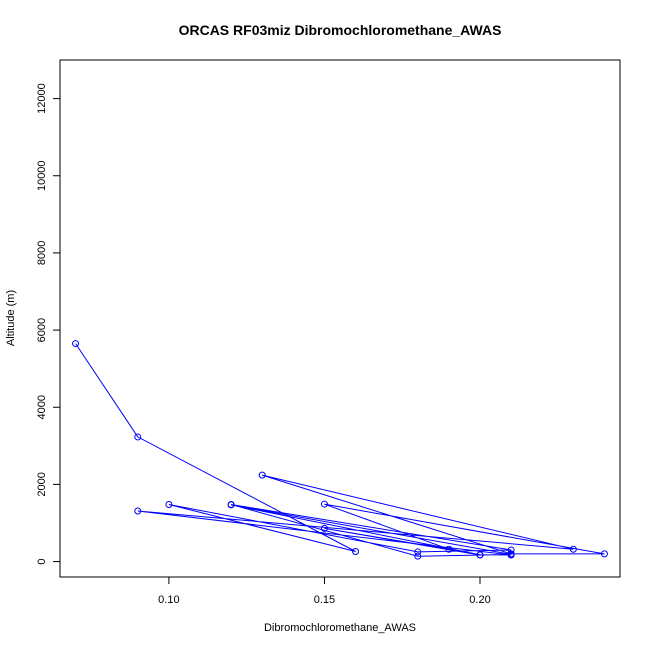 Image resolution: width=650 pixels, height=655 pixels. Describe the element at coordinates (42, 253) in the screenshot. I see `y-tick-label: 8000` at that location.